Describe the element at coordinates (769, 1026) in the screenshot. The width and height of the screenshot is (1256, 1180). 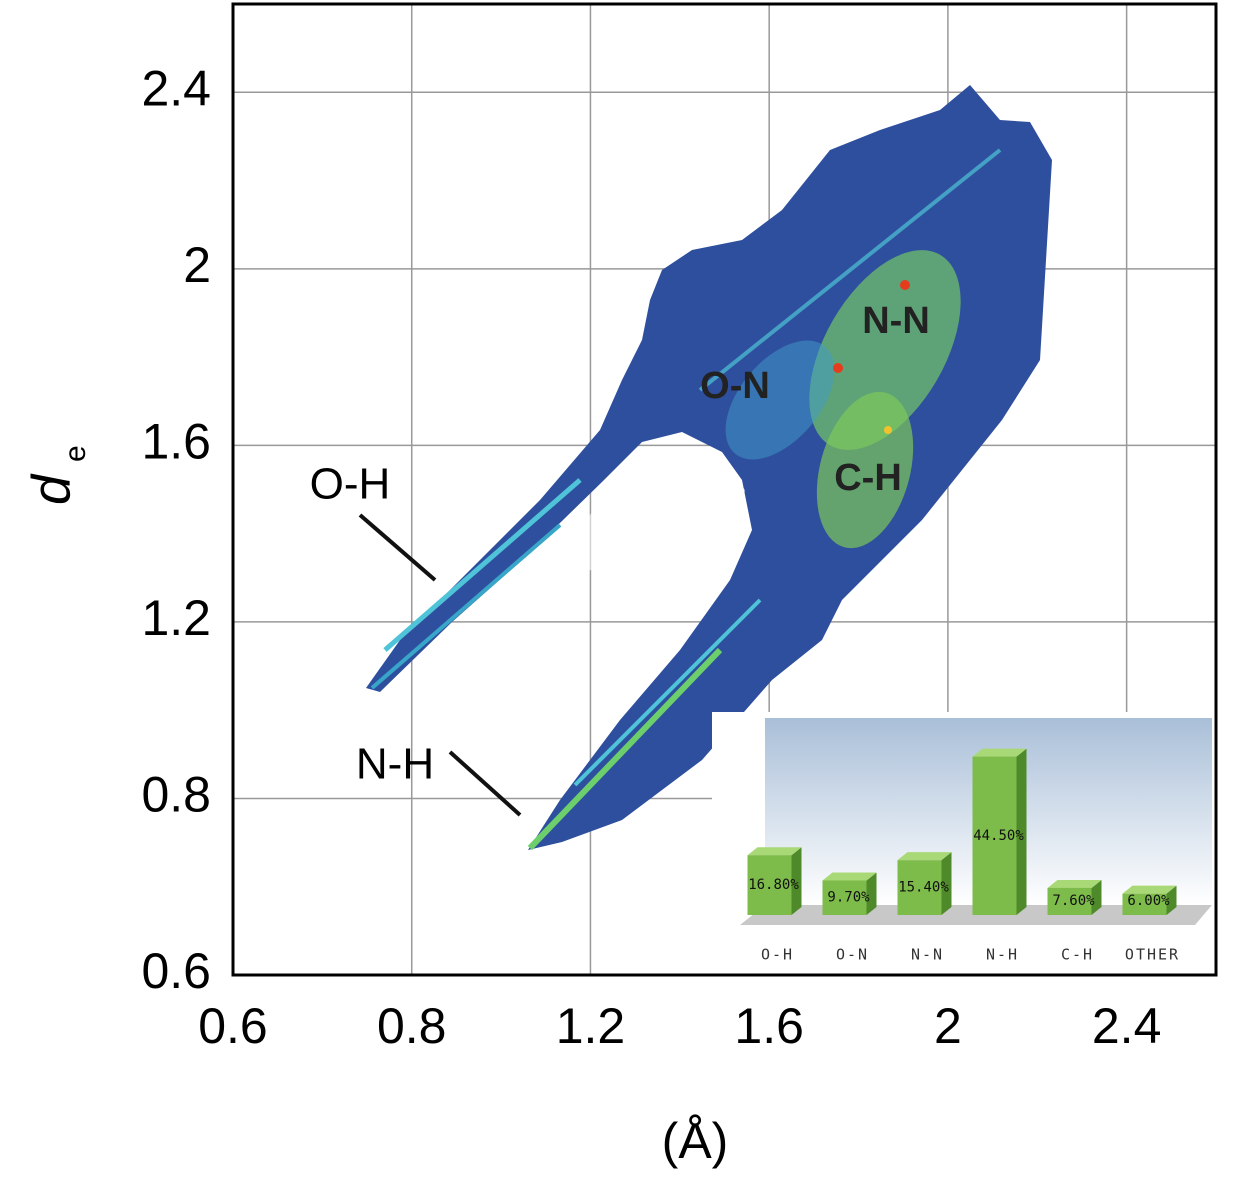
I see `x-tick-label: 1.6` at that location.